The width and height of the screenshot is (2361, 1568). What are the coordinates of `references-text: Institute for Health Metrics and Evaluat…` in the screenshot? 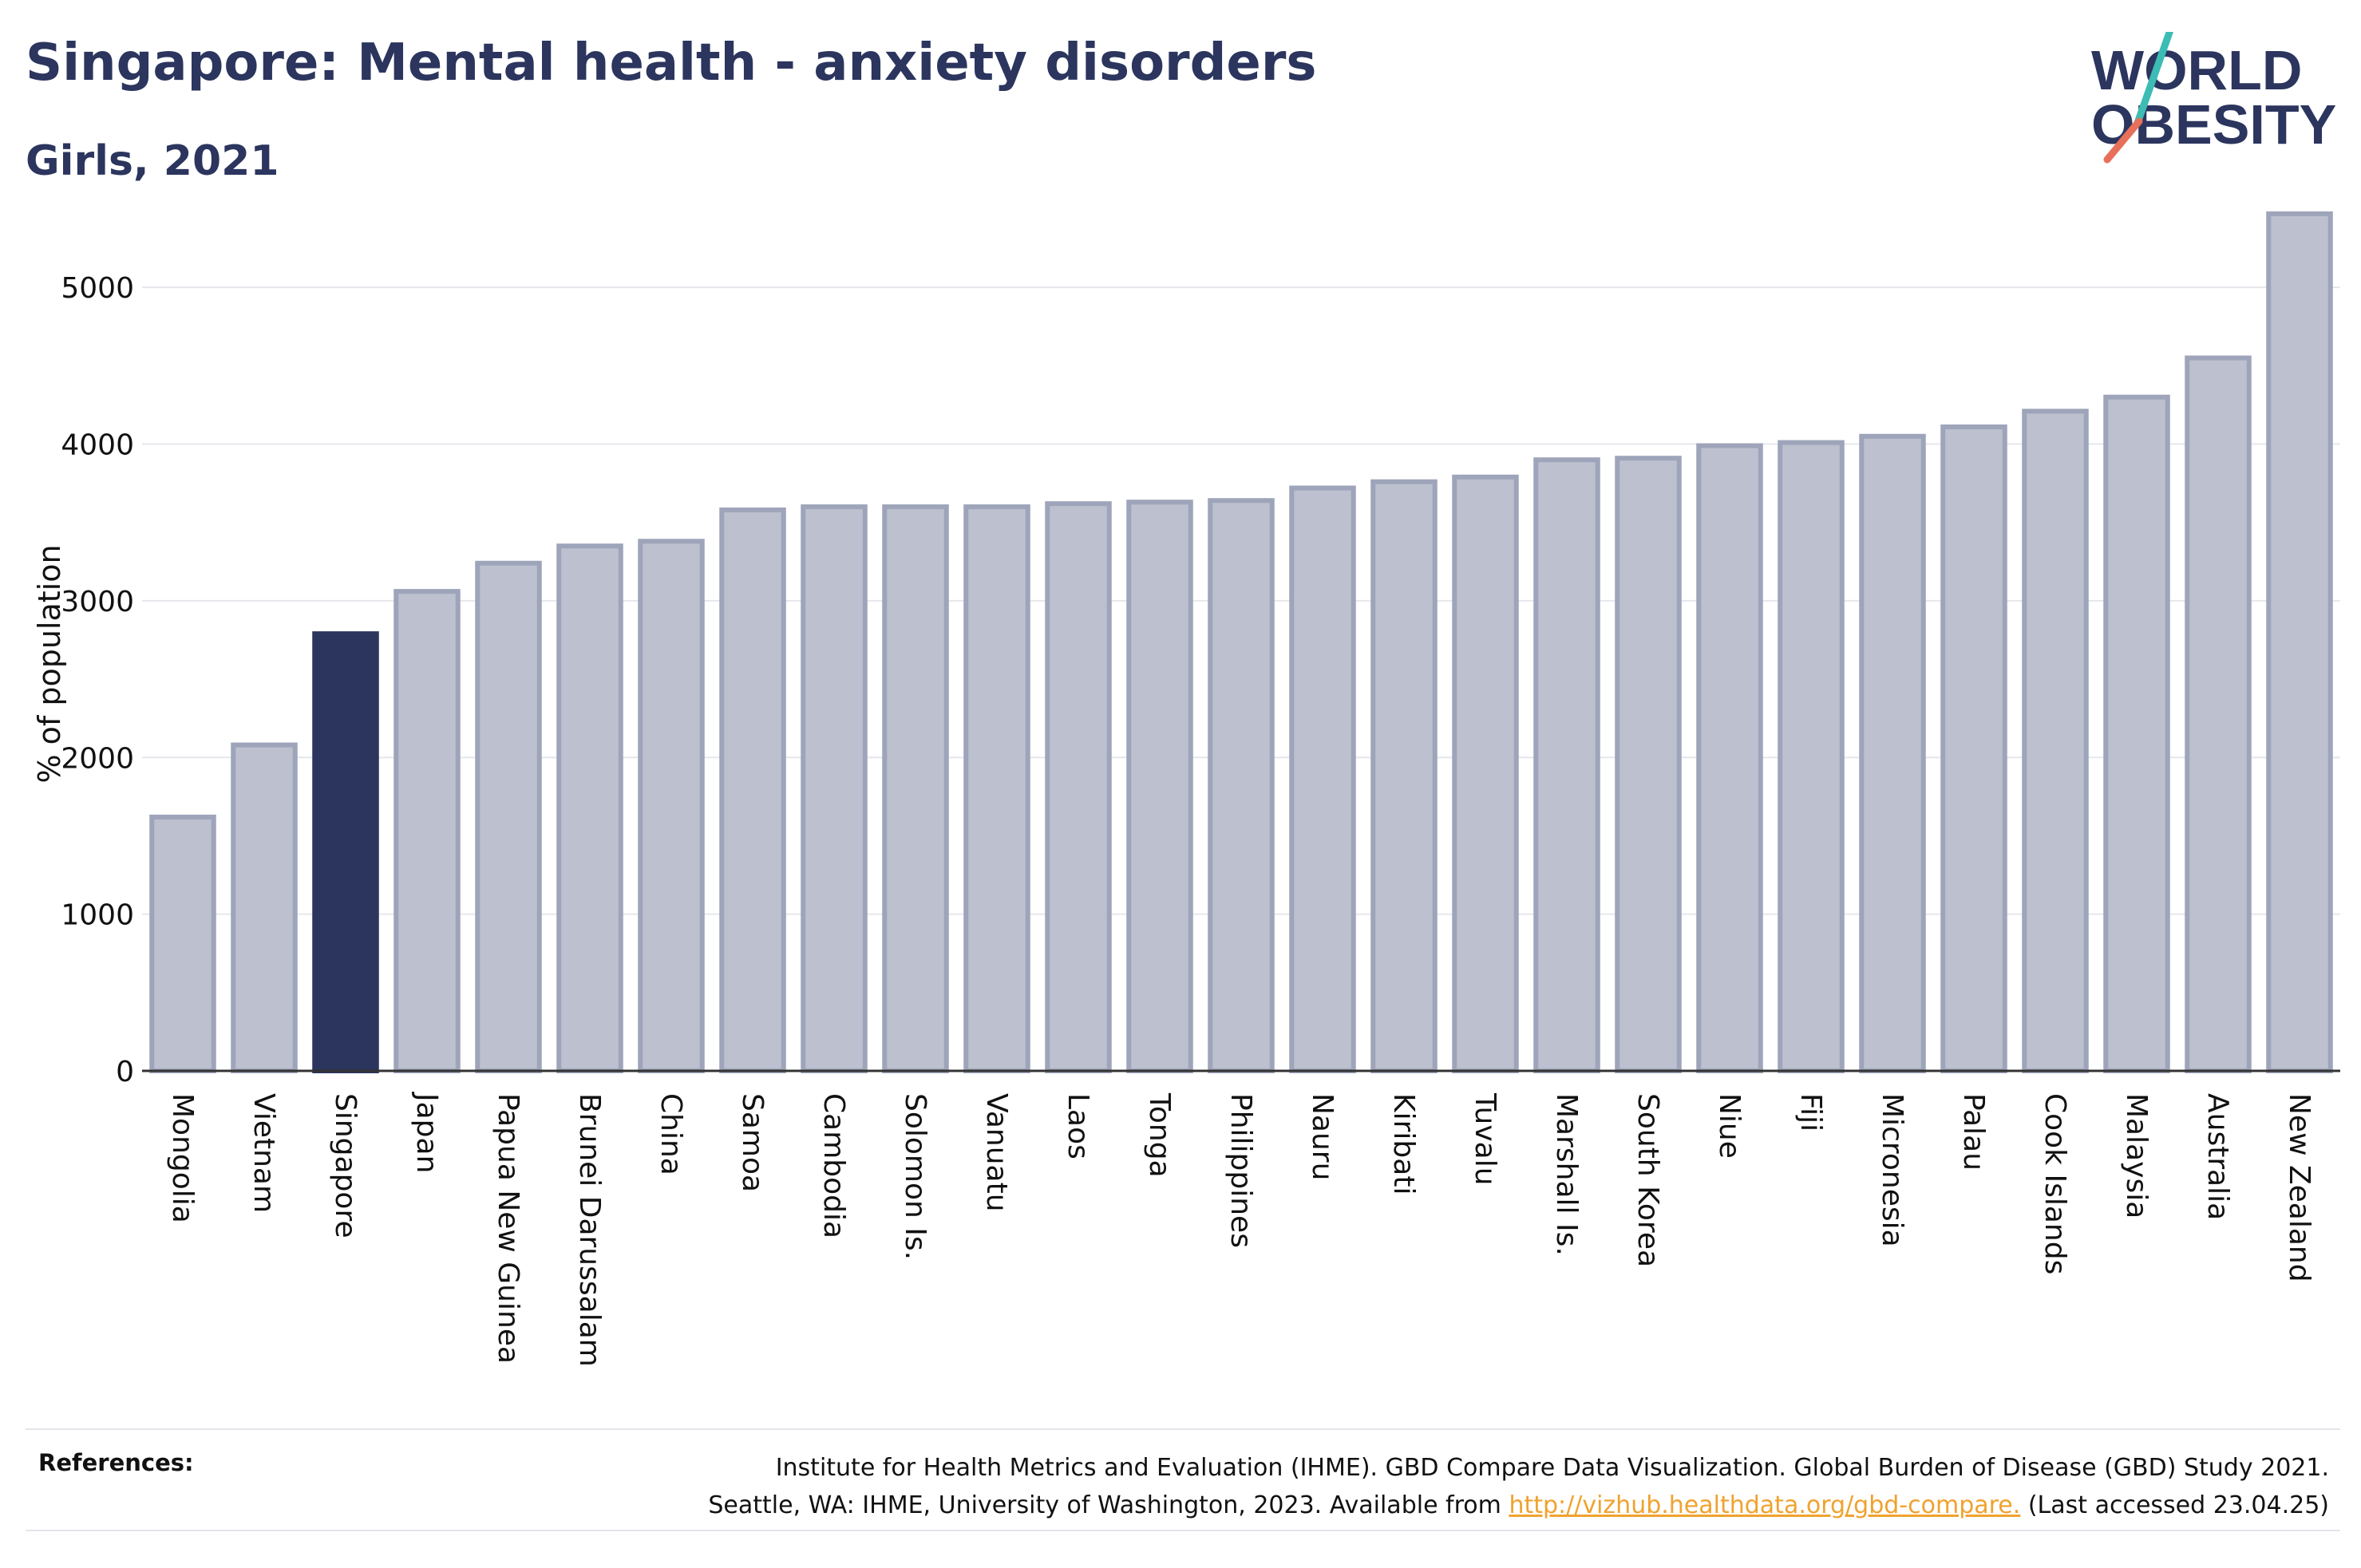 It's located at (1518, 1486).